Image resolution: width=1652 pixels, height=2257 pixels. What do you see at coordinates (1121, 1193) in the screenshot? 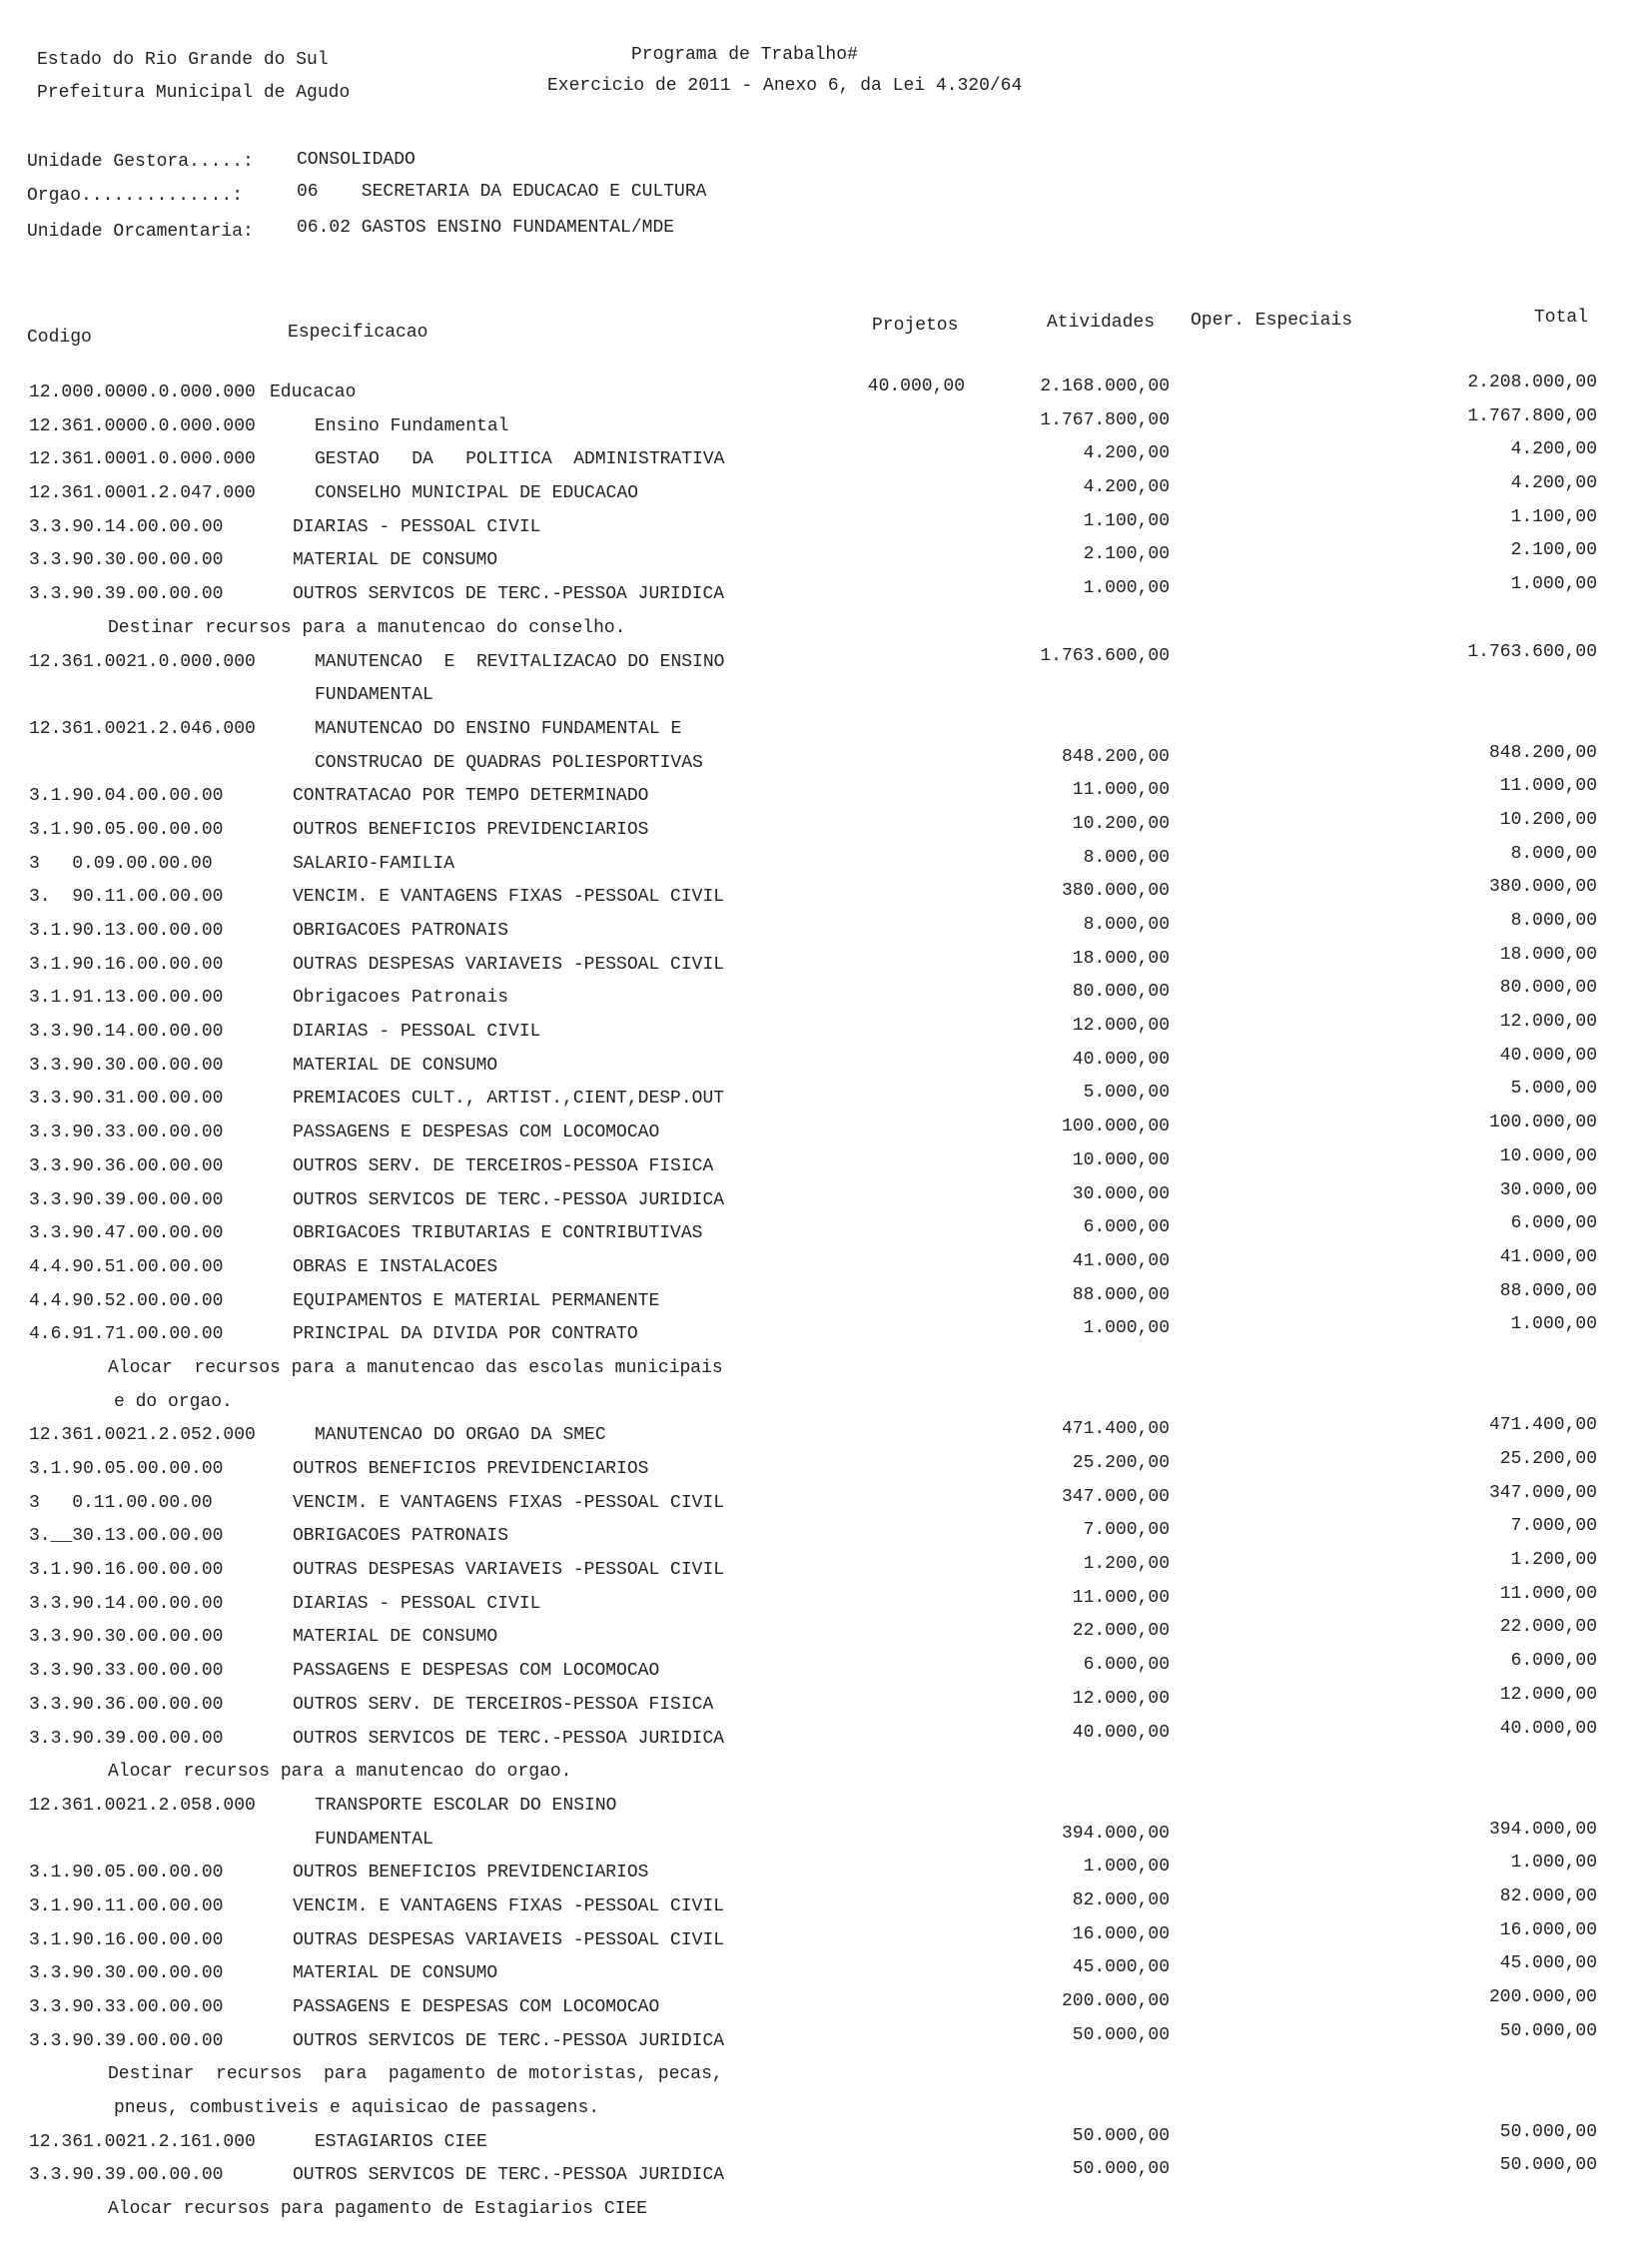
I see `row-atividades: 30.000,00` at bounding box center [1121, 1193].